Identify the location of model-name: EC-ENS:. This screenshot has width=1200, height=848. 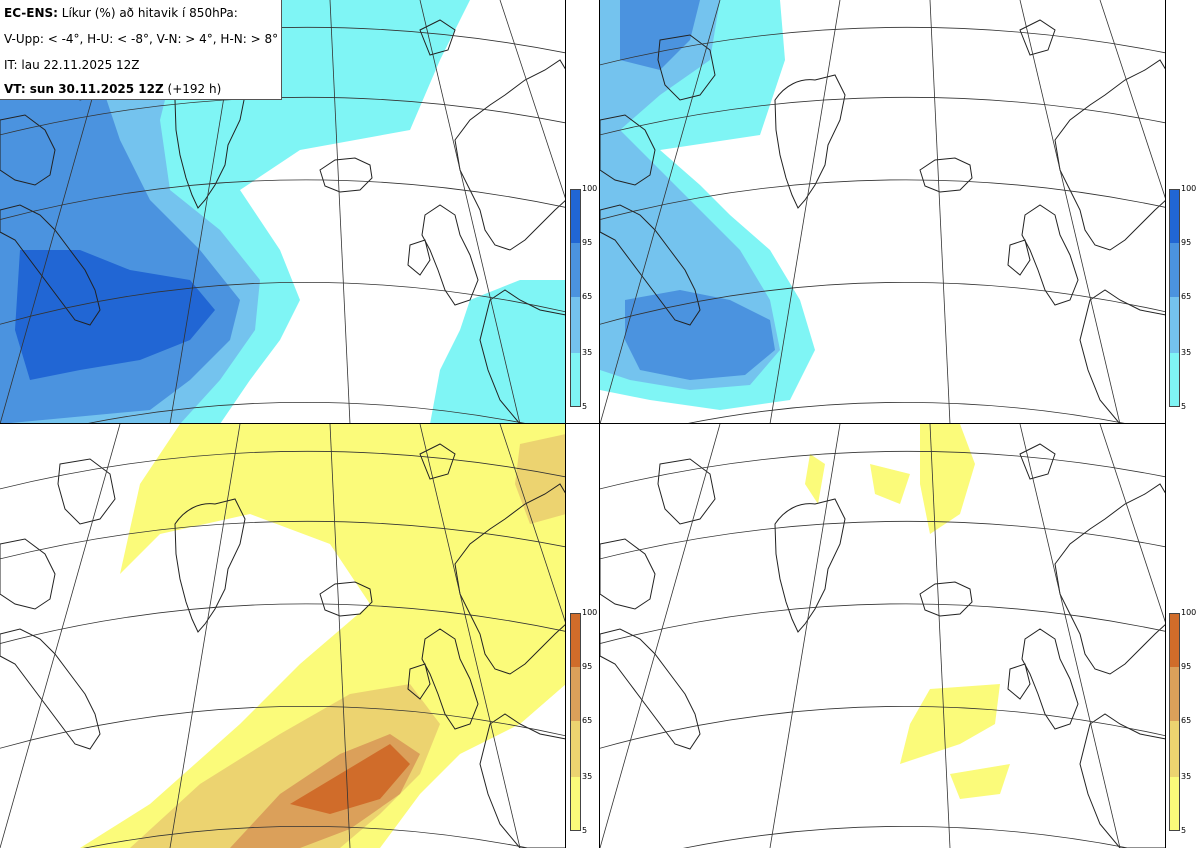
(31, 13).